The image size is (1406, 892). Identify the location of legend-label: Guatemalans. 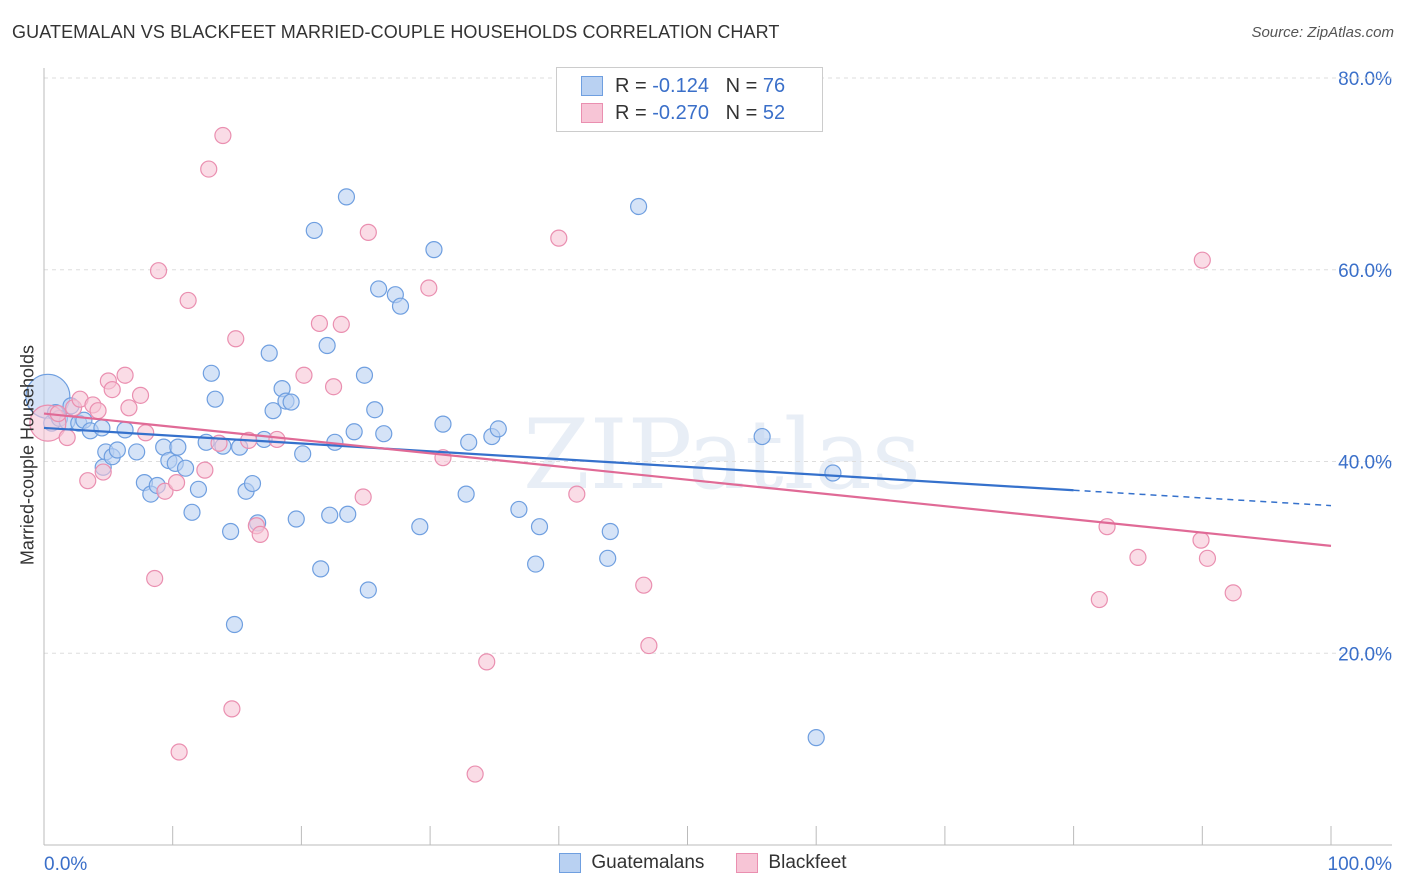
(648, 862).